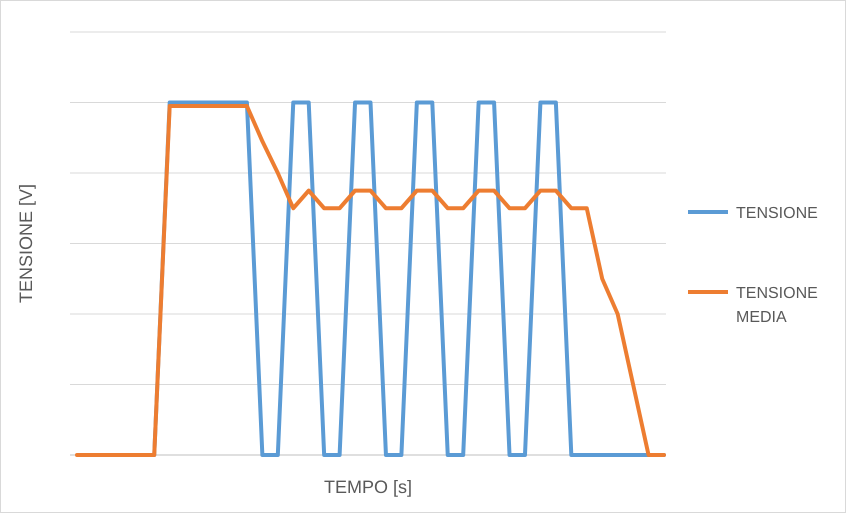 Image resolution: width=846 pixels, height=513 pixels. Describe the element at coordinates (777, 305) in the screenshot. I see `legend-label: TENSIONE MEDIA` at that location.